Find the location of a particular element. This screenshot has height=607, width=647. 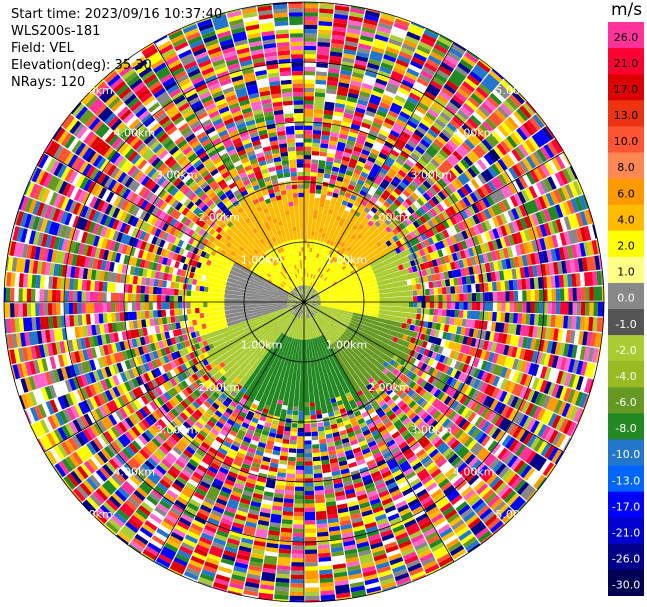

colorbar-tick-label: 26.0 is located at coordinates (626, 37).